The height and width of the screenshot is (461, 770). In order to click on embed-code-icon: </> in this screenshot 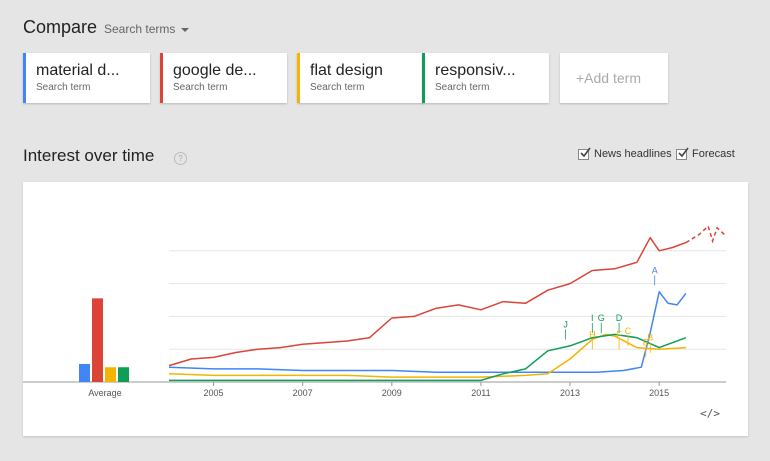, I will do `click(710, 413)`.